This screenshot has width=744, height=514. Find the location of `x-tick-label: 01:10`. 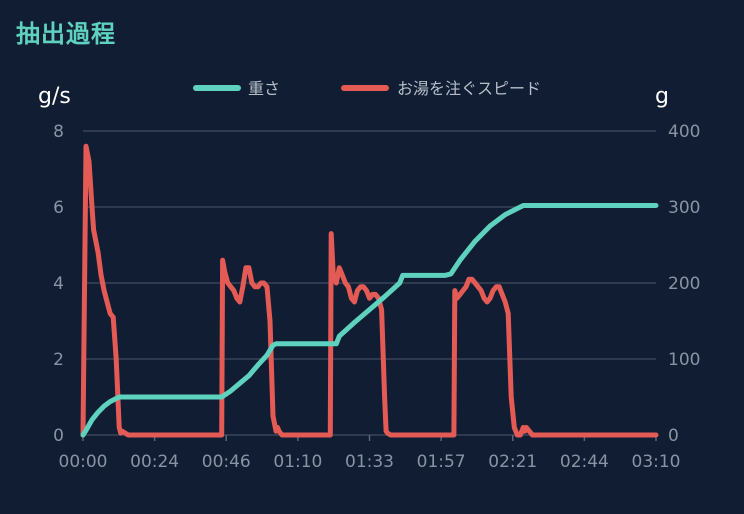

x-tick-label: 01:10 is located at coordinates (297, 462).